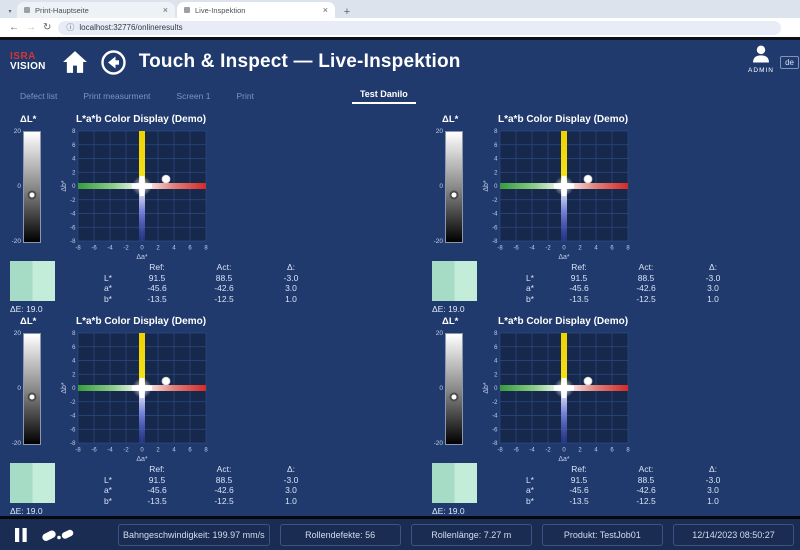 The image size is (800, 550). Describe the element at coordinates (26, 511) in the screenshot. I see `delta-e-value: ΔE: 19.0` at that location.